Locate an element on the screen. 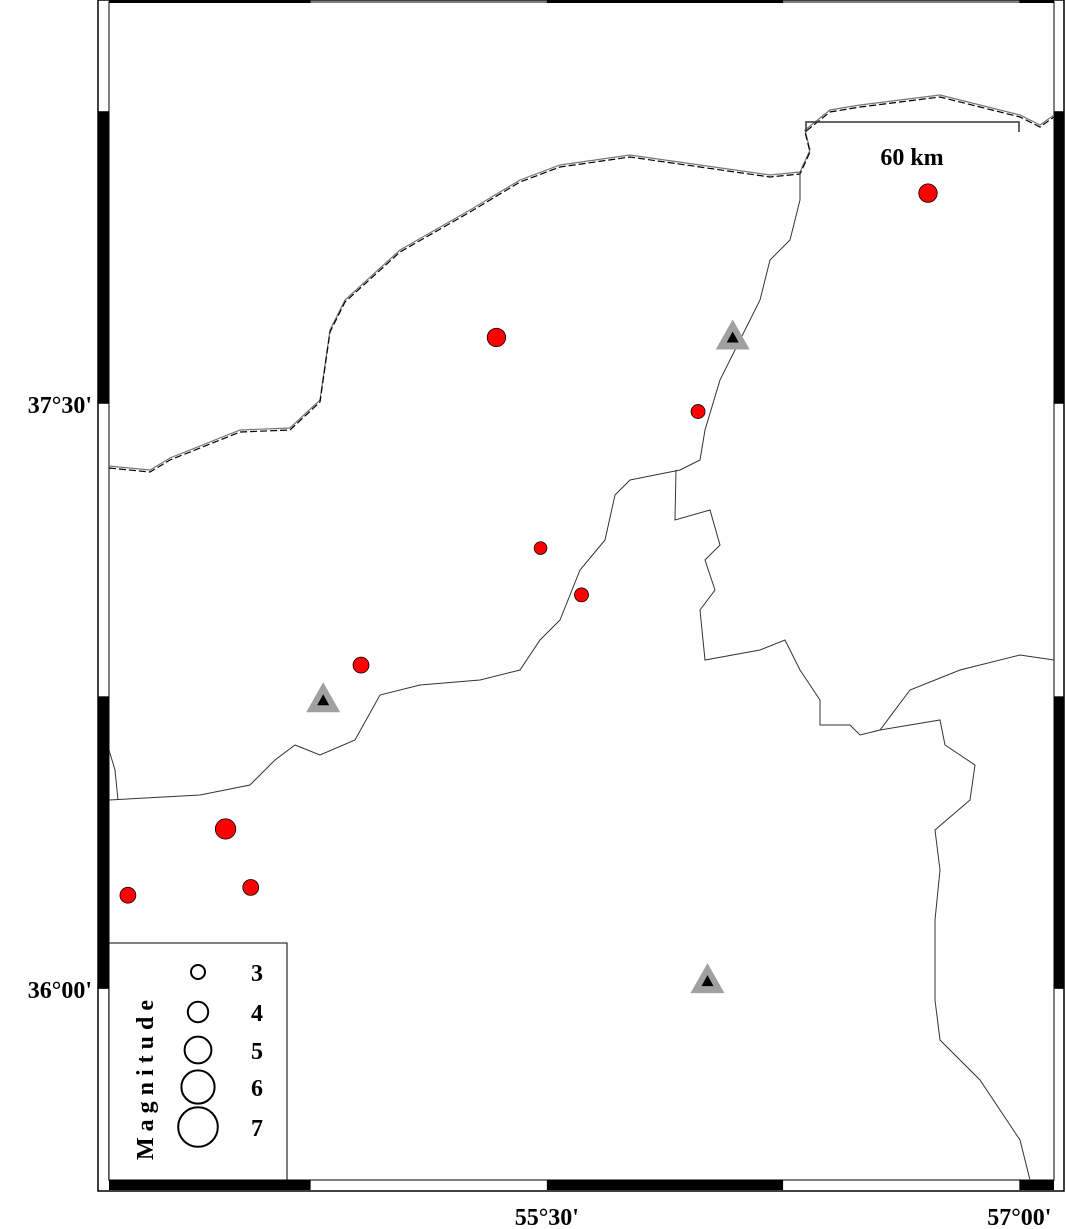 The width and height of the screenshot is (1066, 1229). y-tick-label: 37°30' is located at coordinates (60, 406).